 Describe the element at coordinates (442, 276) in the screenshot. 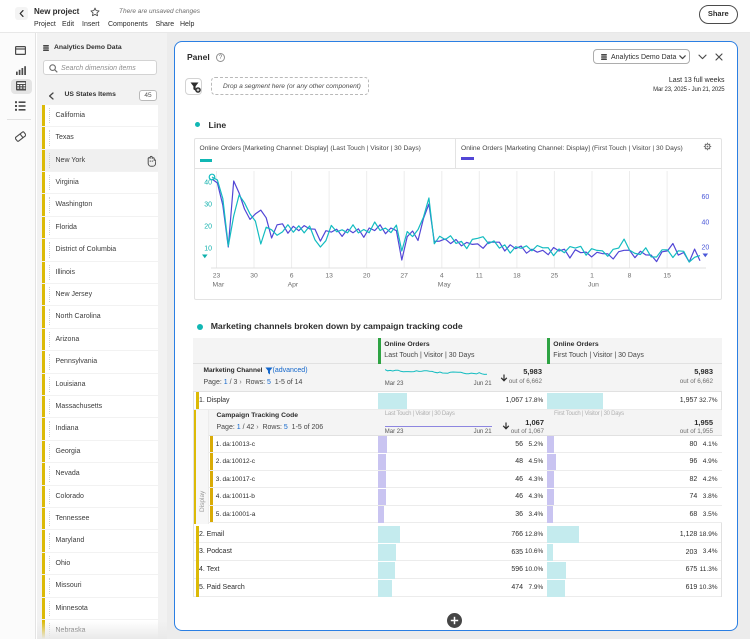

I see `svg-text: 4` at that location.